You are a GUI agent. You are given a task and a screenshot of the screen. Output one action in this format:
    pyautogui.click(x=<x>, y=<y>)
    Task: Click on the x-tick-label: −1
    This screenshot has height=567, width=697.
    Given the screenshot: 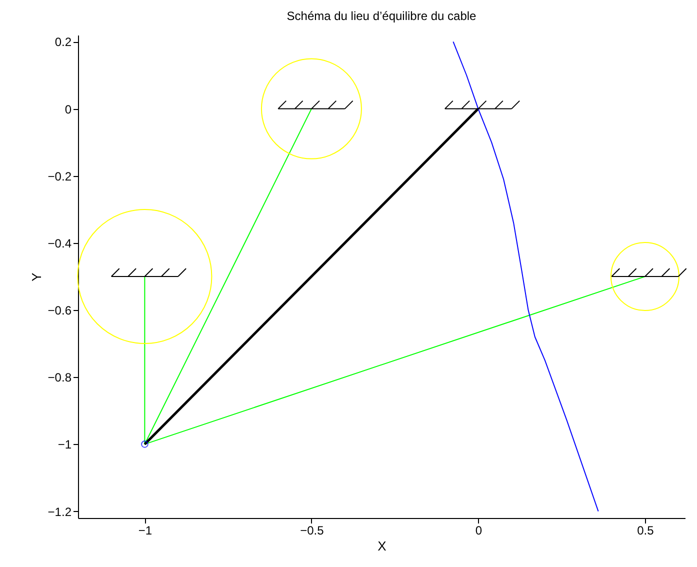 What is the action you would take?
    pyautogui.click(x=145, y=531)
    